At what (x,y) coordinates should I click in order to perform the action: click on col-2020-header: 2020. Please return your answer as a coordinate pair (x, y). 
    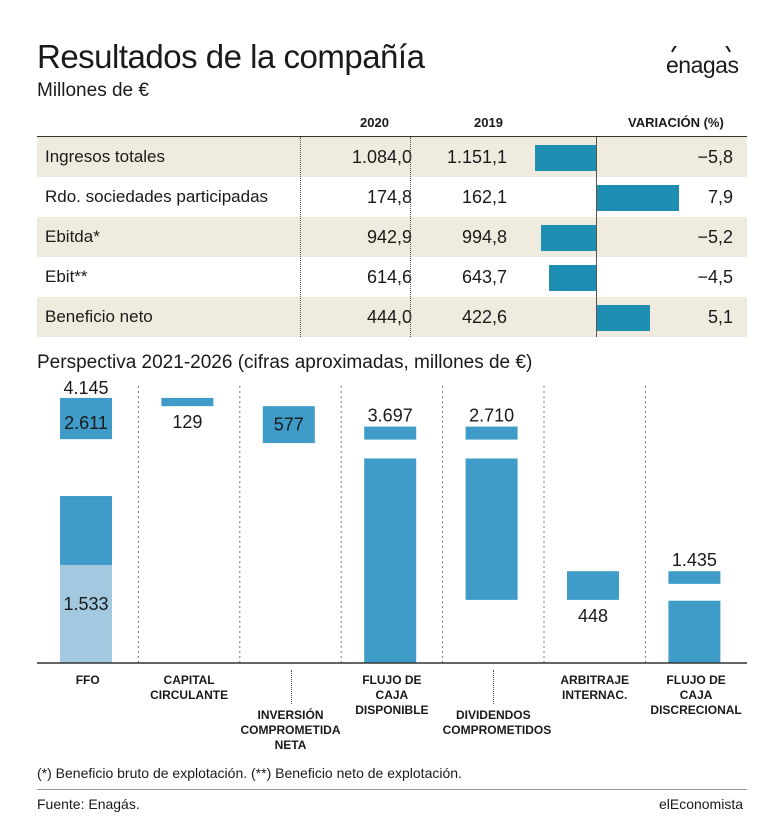
    Looking at the image, I should click on (374, 122).